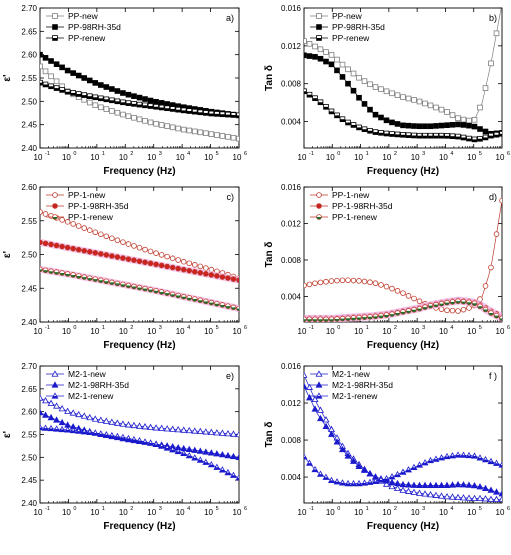  I want to click on x-tick-exponent: 1, so click(103, 509).